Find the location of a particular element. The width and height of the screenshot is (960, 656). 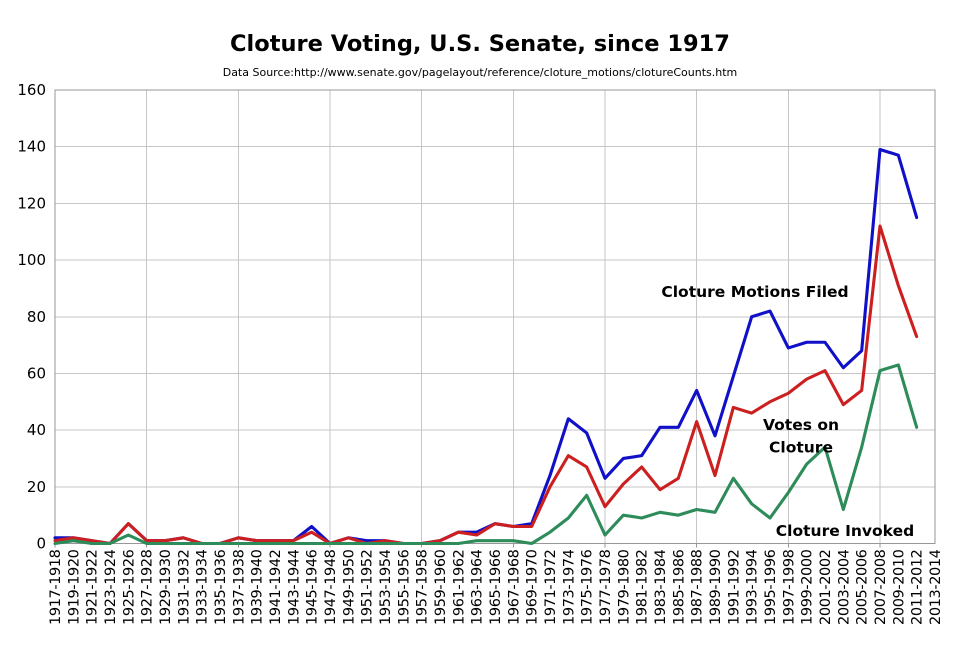

x-tick-label-group: 1939-1940 is located at coordinates (258, 587).